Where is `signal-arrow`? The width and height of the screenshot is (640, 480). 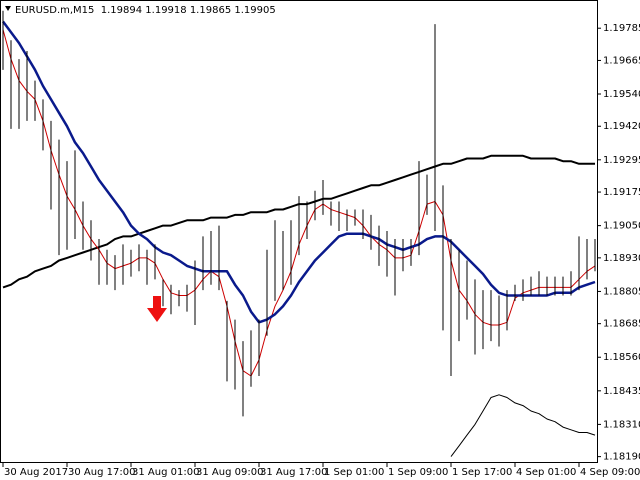 signal-arrow is located at coordinates (157, 309).